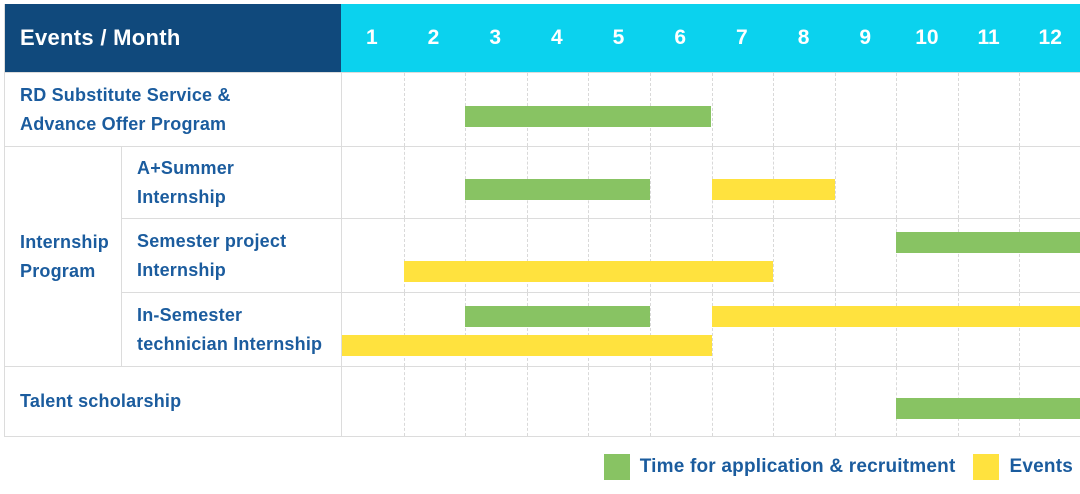 This screenshot has width=1080, height=494. Describe the element at coordinates (58, 270) in the screenshot. I see `group-label-line: Program` at that location.